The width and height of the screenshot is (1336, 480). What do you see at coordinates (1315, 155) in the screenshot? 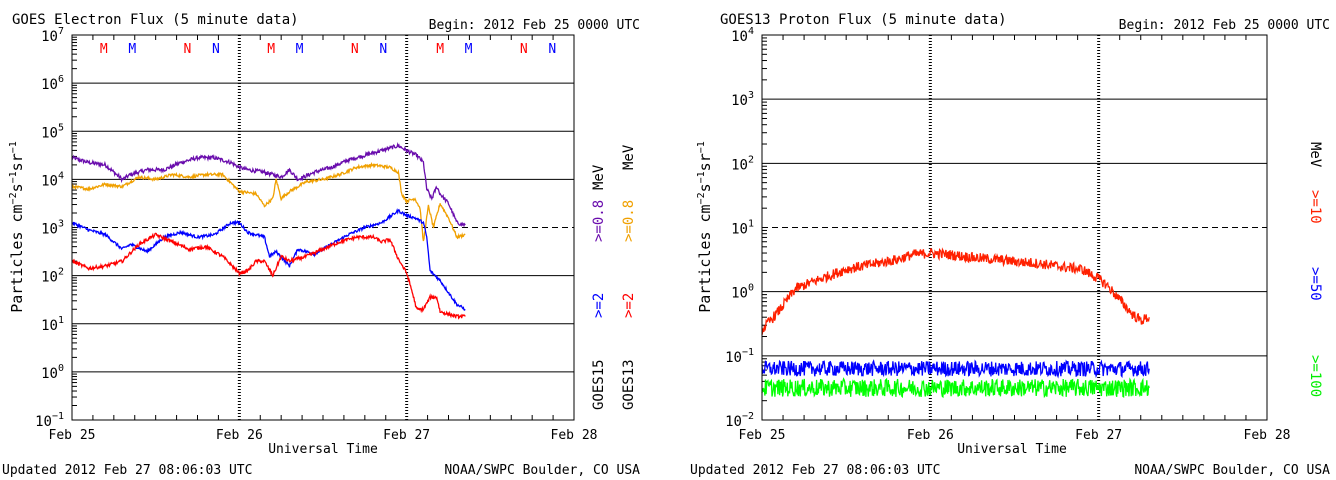
I see `legend-unit: MeV` at bounding box center [1315, 155].